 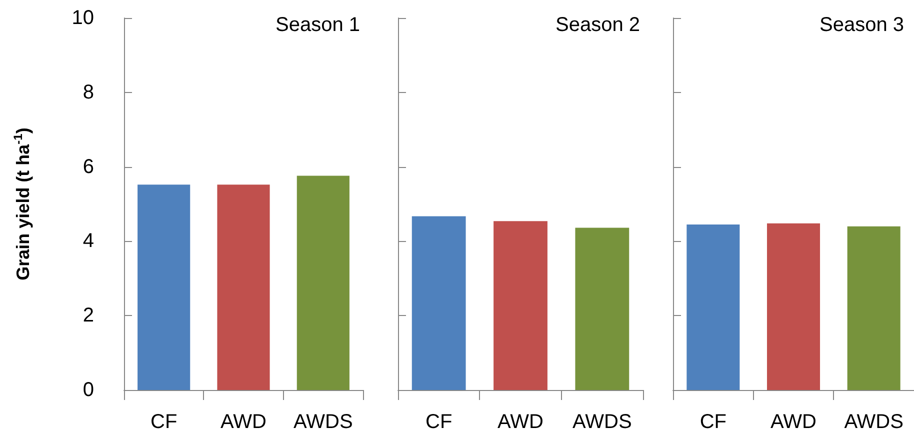 I want to click on y-tick-label: 10, so click(x=83, y=18).